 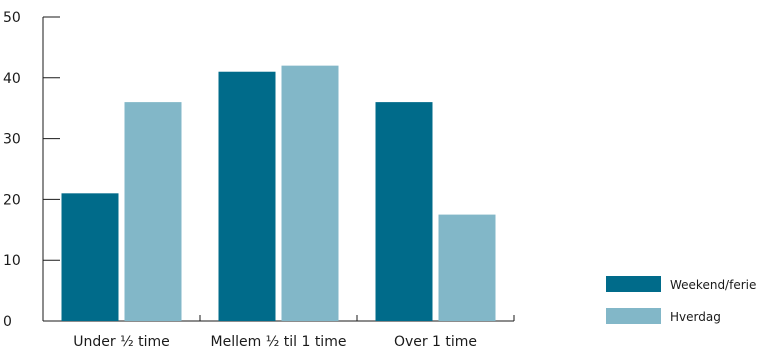 What do you see at coordinates (12, 200) in the screenshot?
I see `y-tick-label: 20` at bounding box center [12, 200].